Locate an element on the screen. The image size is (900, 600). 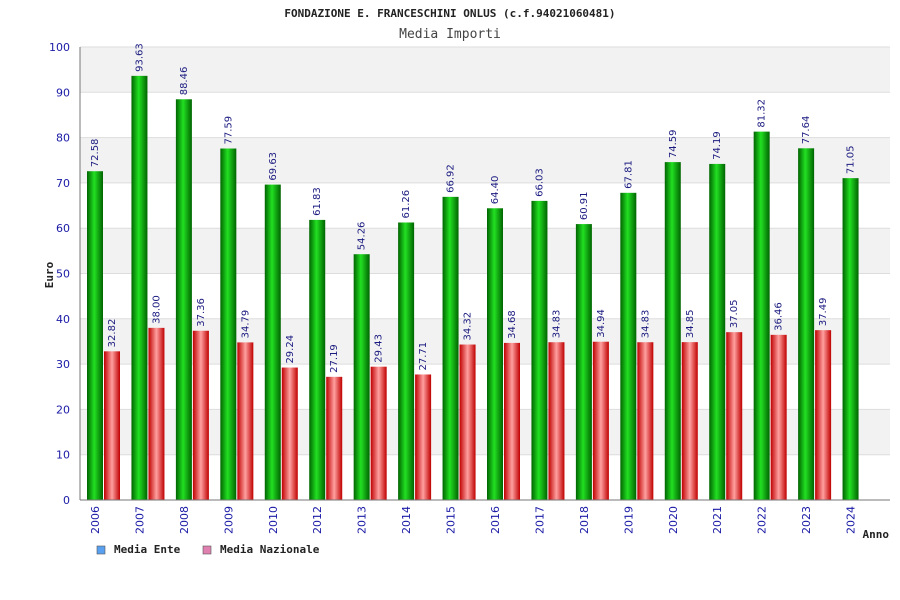
y-tick-label: 80 is located at coordinates (63, 138).